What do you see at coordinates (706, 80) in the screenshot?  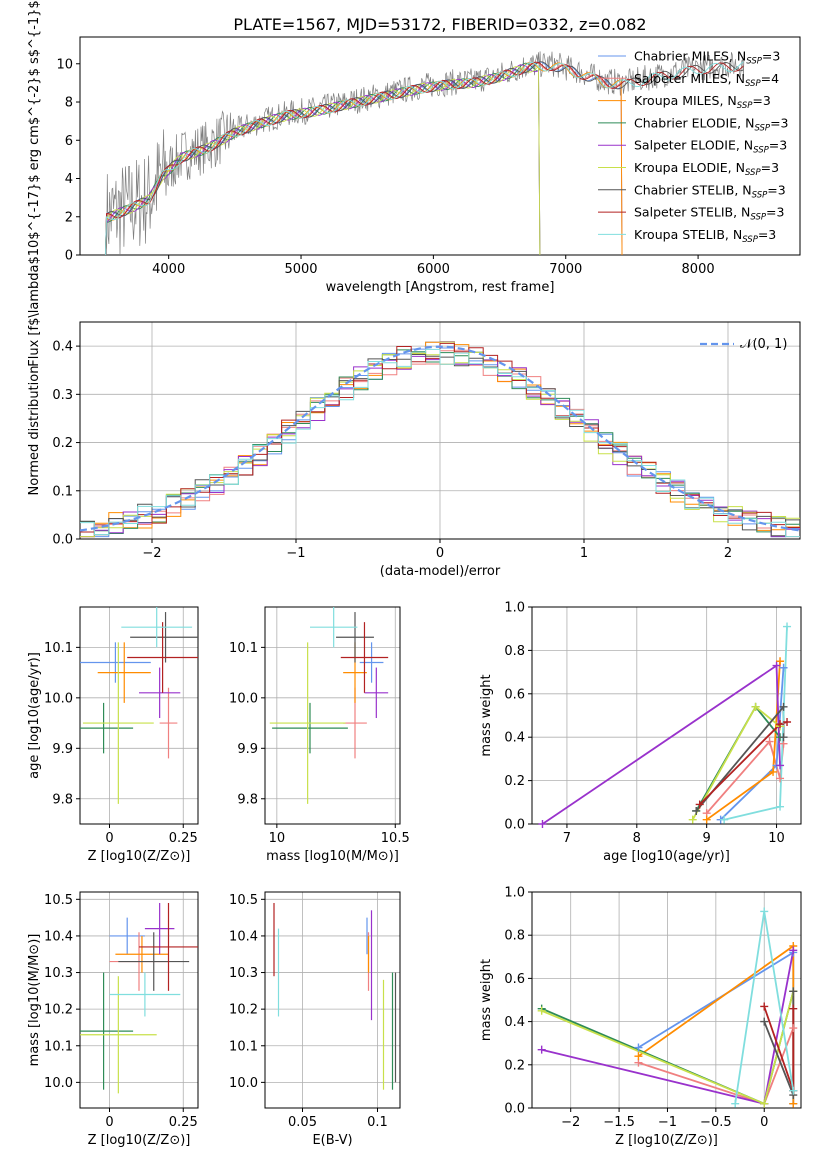 I see `legend-entry: Salpeter MILES, NSSP=4` at bounding box center [706, 80].